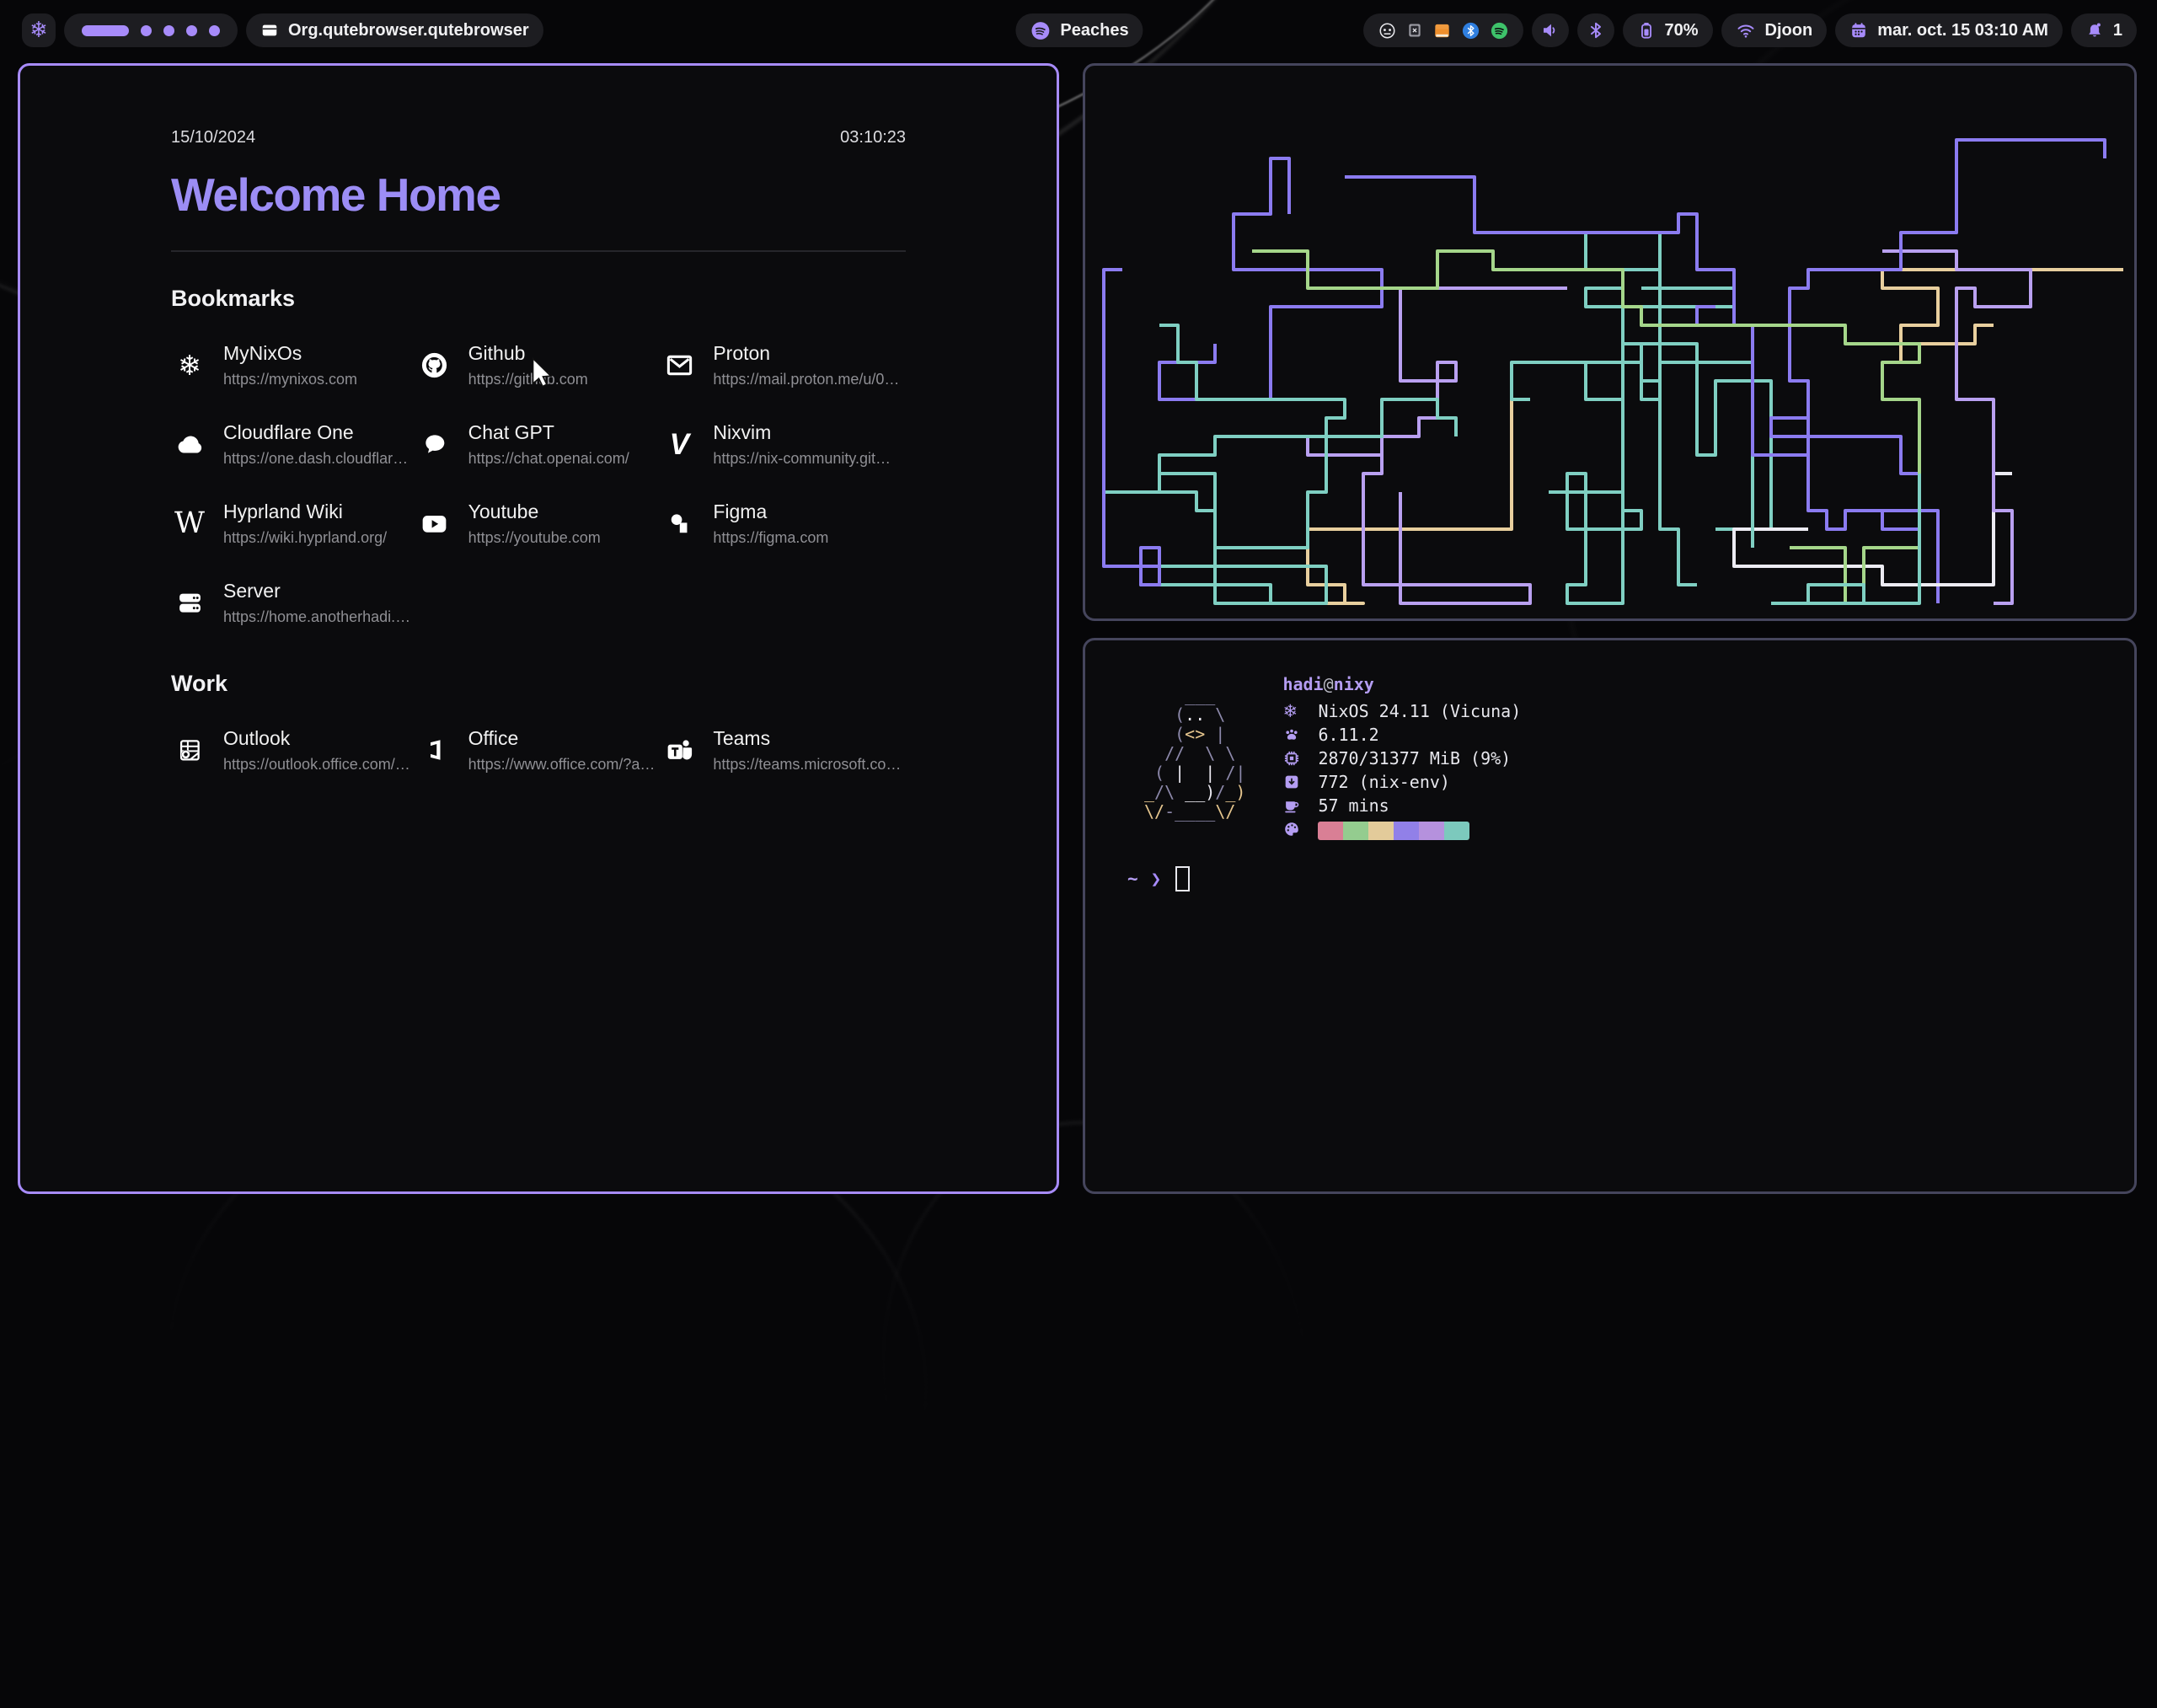  I want to click on network-pill: Djoon, so click(1774, 30).